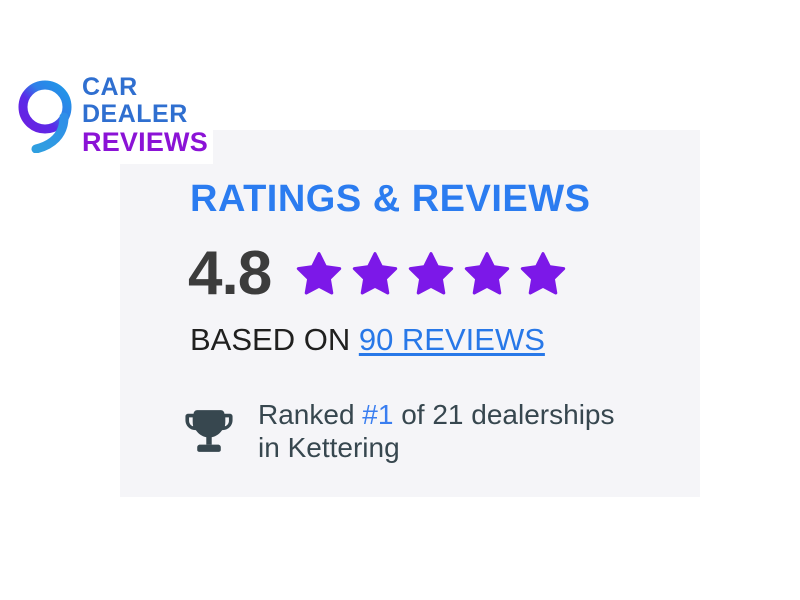  Describe the element at coordinates (378, 414) in the screenshot. I see `ranking-position: #1` at that location.